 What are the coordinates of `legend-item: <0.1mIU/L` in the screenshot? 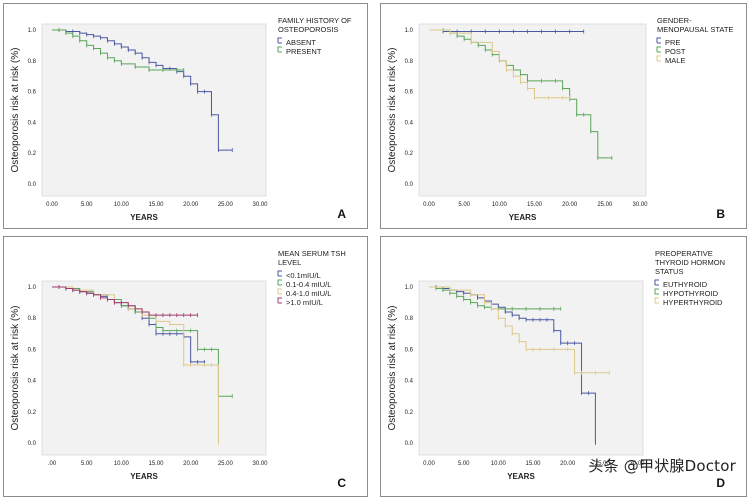 It's located at (303, 275).